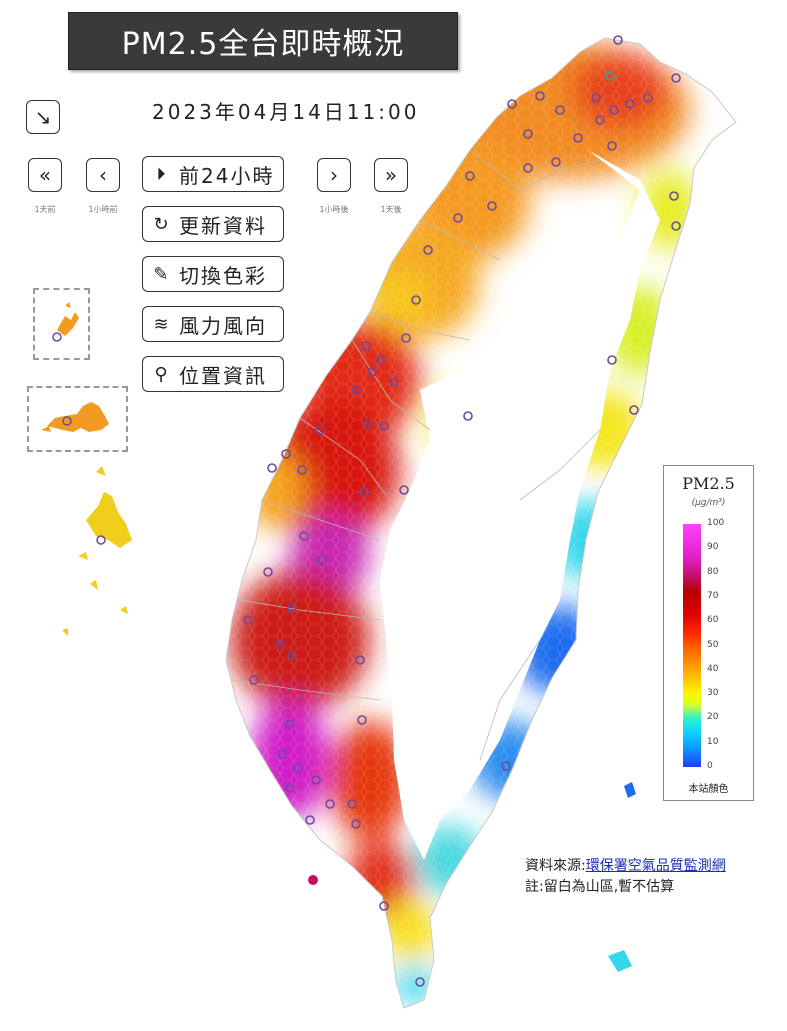 The width and height of the screenshot is (787, 1031). I want to click on forward-day-label: 1天後, so click(391, 209).